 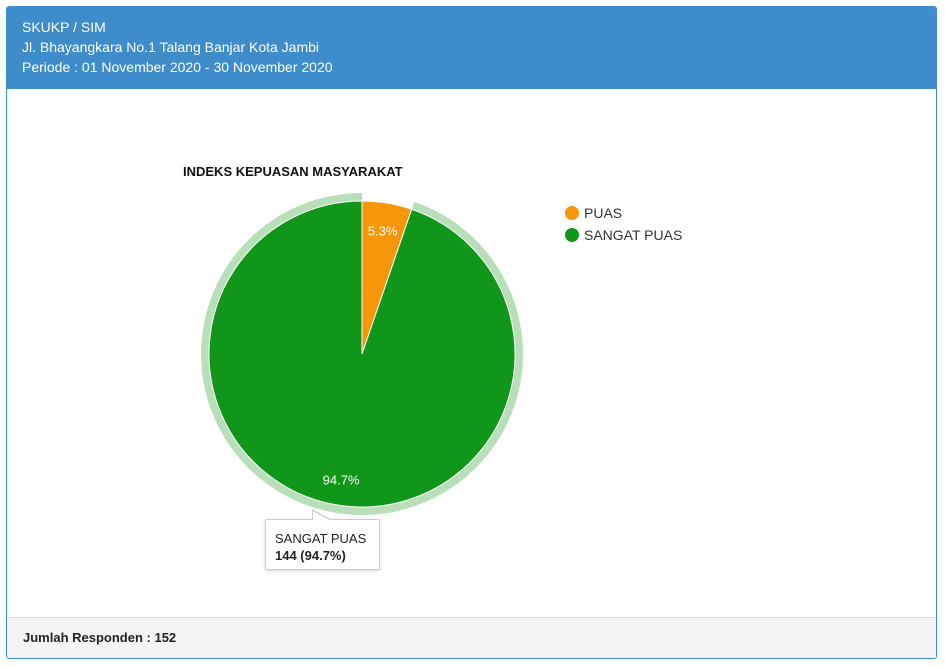 I want to click on header-title: SKUKP / SIM, so click(x=64, y=27).